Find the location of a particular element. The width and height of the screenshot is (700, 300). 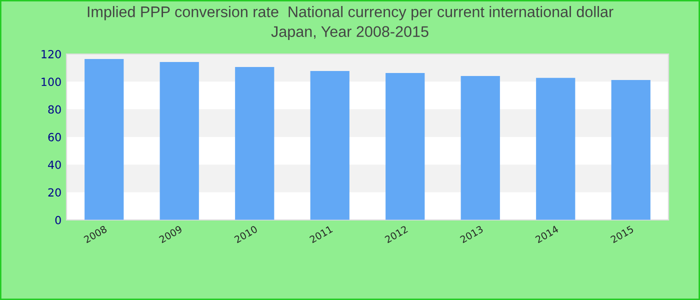

y-tick-label: 100 is located at coordinates (51, 82).